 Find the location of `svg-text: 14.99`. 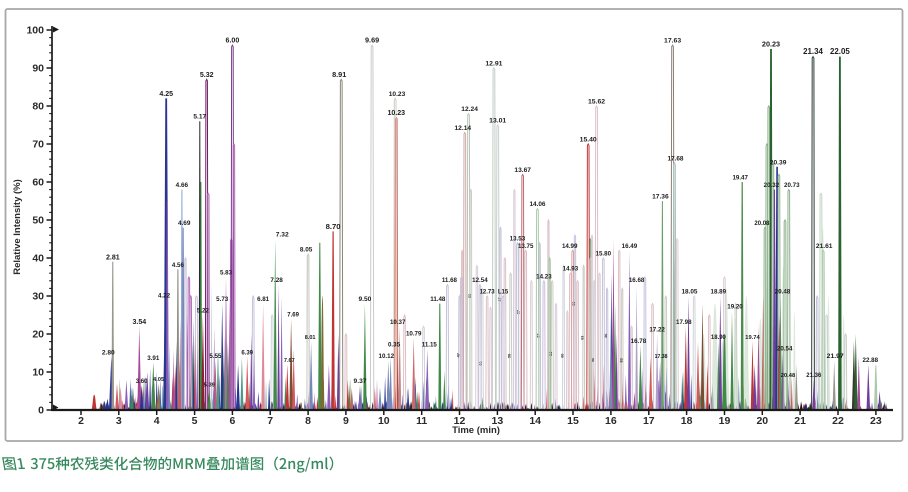

svg-text: 14.99 is located at coordinates (570, 246).